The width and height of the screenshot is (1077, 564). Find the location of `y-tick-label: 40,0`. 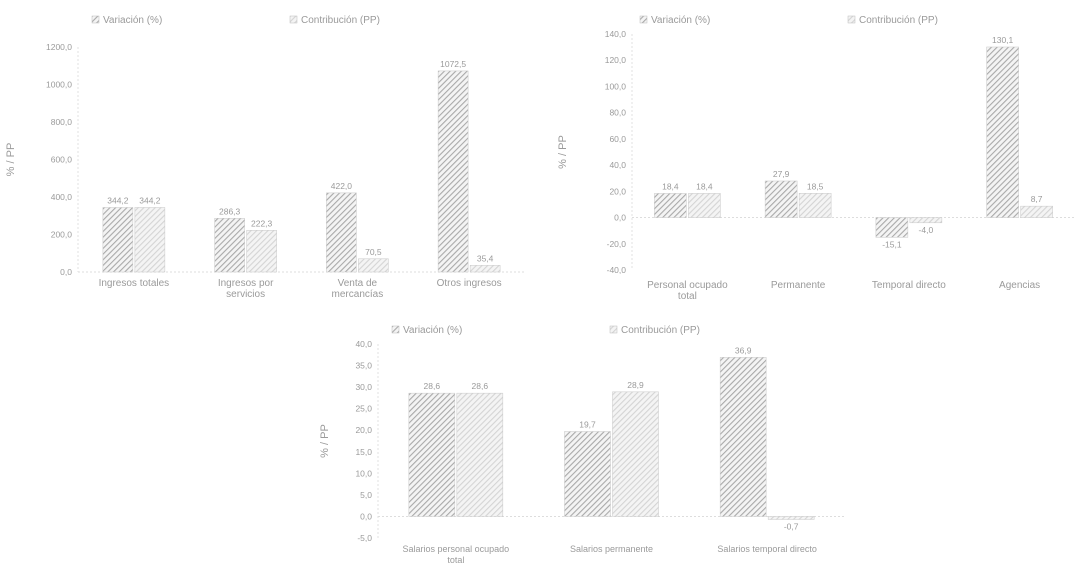

y-tick-label: 40,0 is located at coordinates (363, 344).